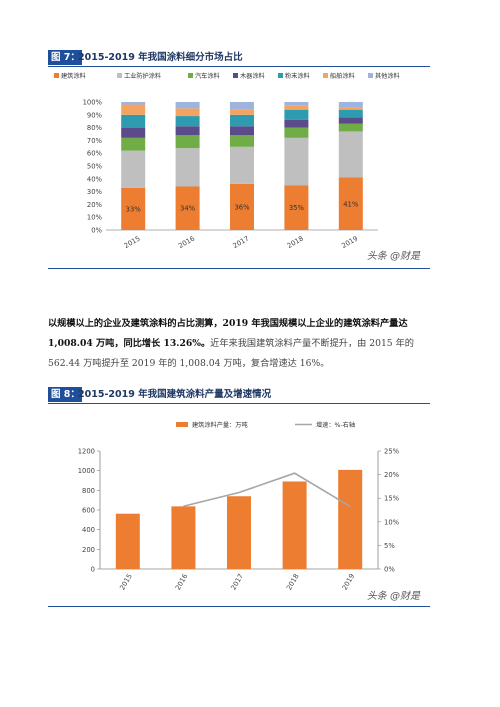 The width and height of the screenshot is (500, 707). I want to click on y-tick-label: 50%, so click(95, 167).